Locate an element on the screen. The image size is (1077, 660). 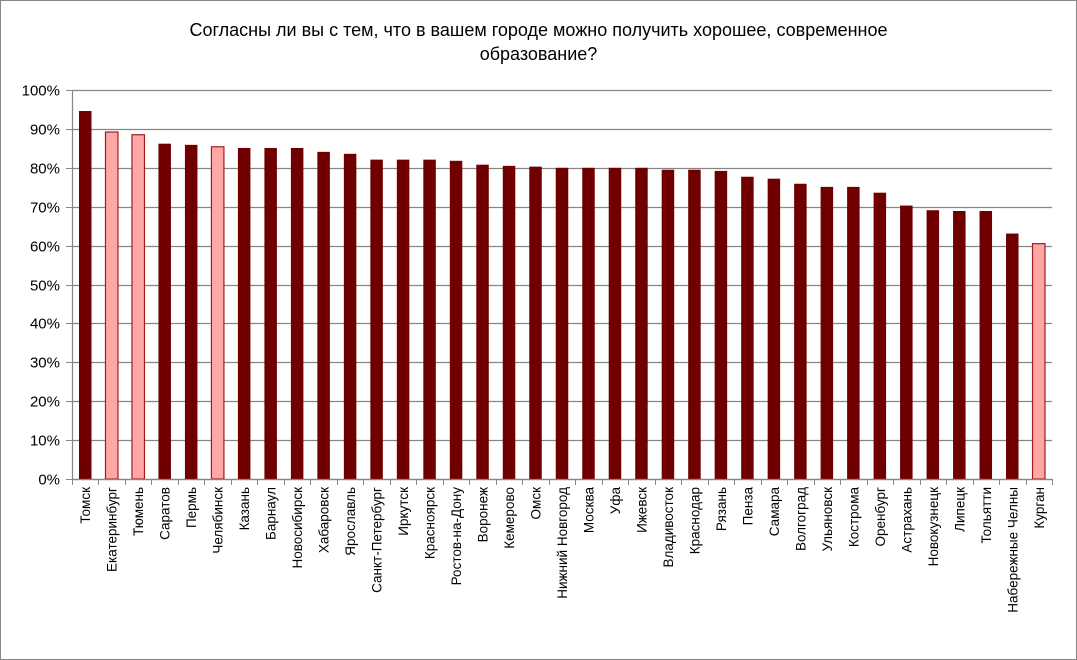
x-tick-label: Волгоград is located at coordinates (800, 519).